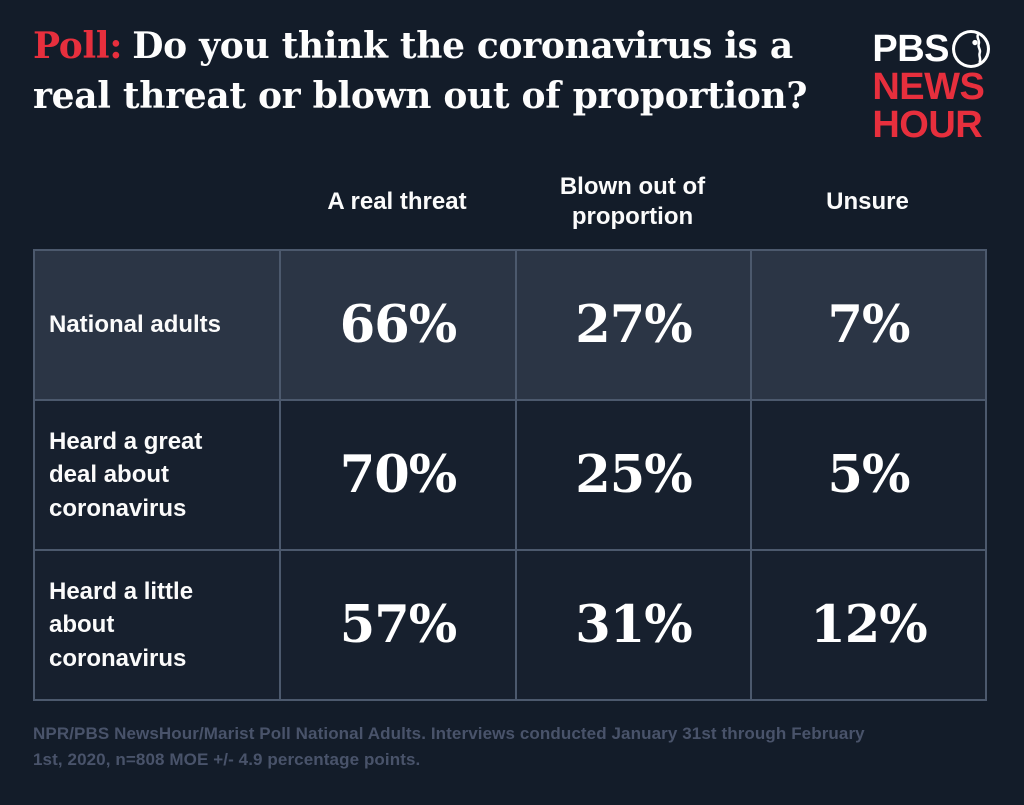 The image size is (1024, 805). What do you see at coordinates (78, 46) in the screenshot?
I see `poll-label: Poll:` at bounding box center [78, 46].